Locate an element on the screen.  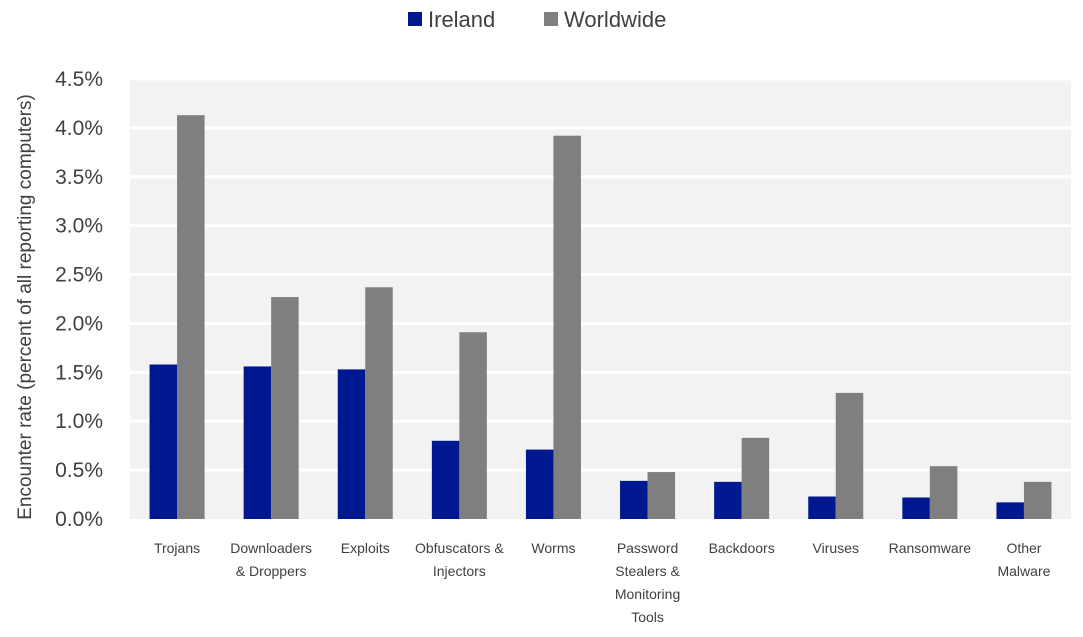
x-tick-label: Backdoors is located at coordinates (742, 548).